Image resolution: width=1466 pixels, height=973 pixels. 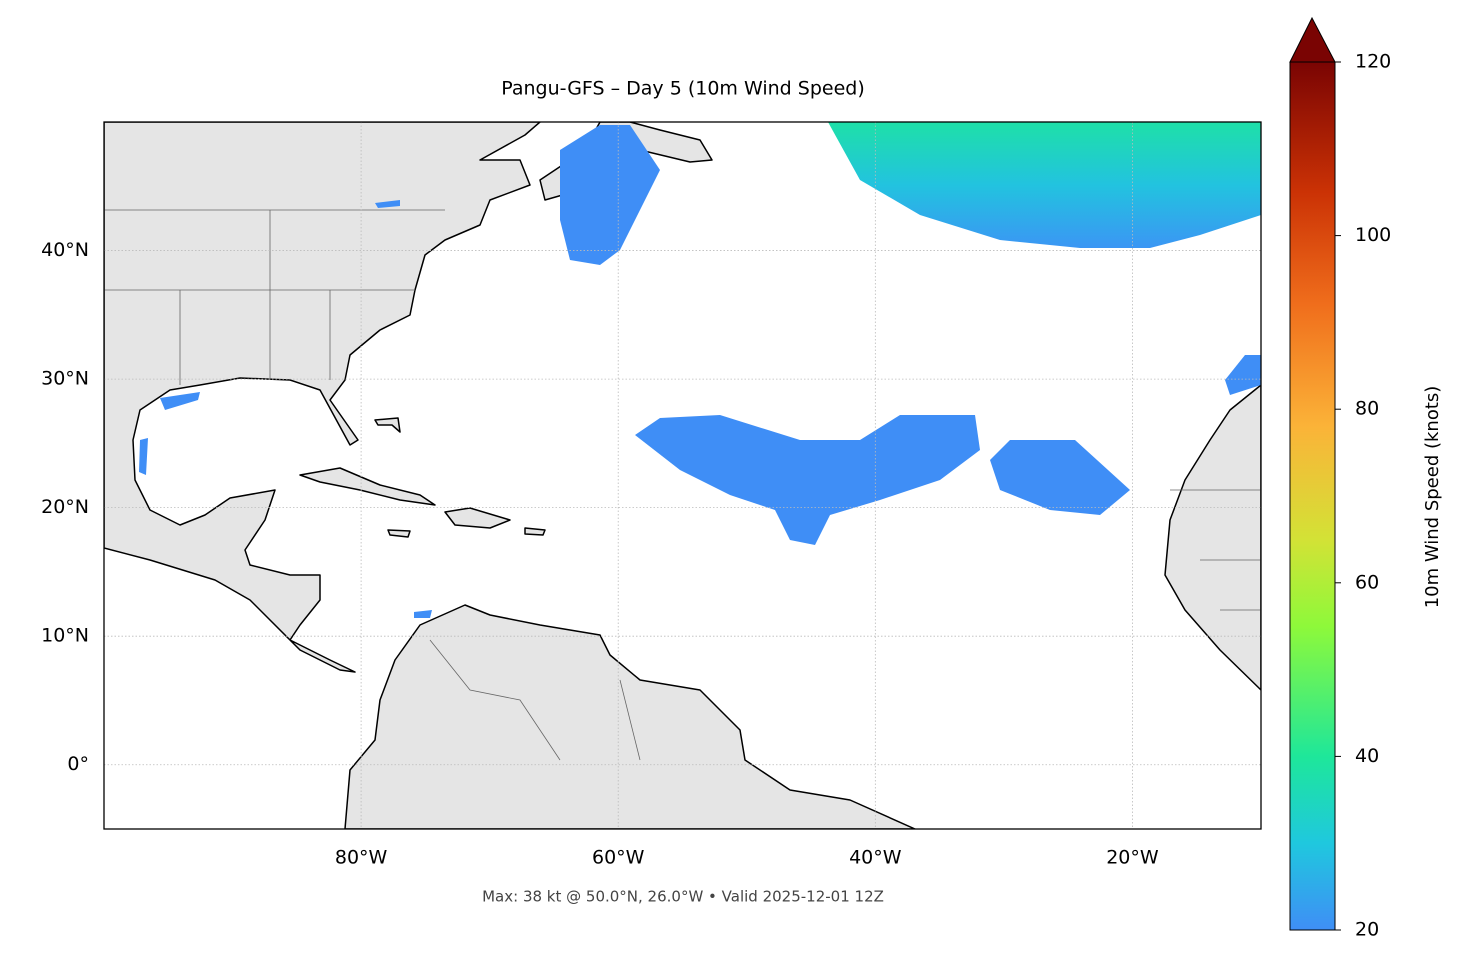 I want to click on y-tick-label: 10°N, so click(x=65, y=636).